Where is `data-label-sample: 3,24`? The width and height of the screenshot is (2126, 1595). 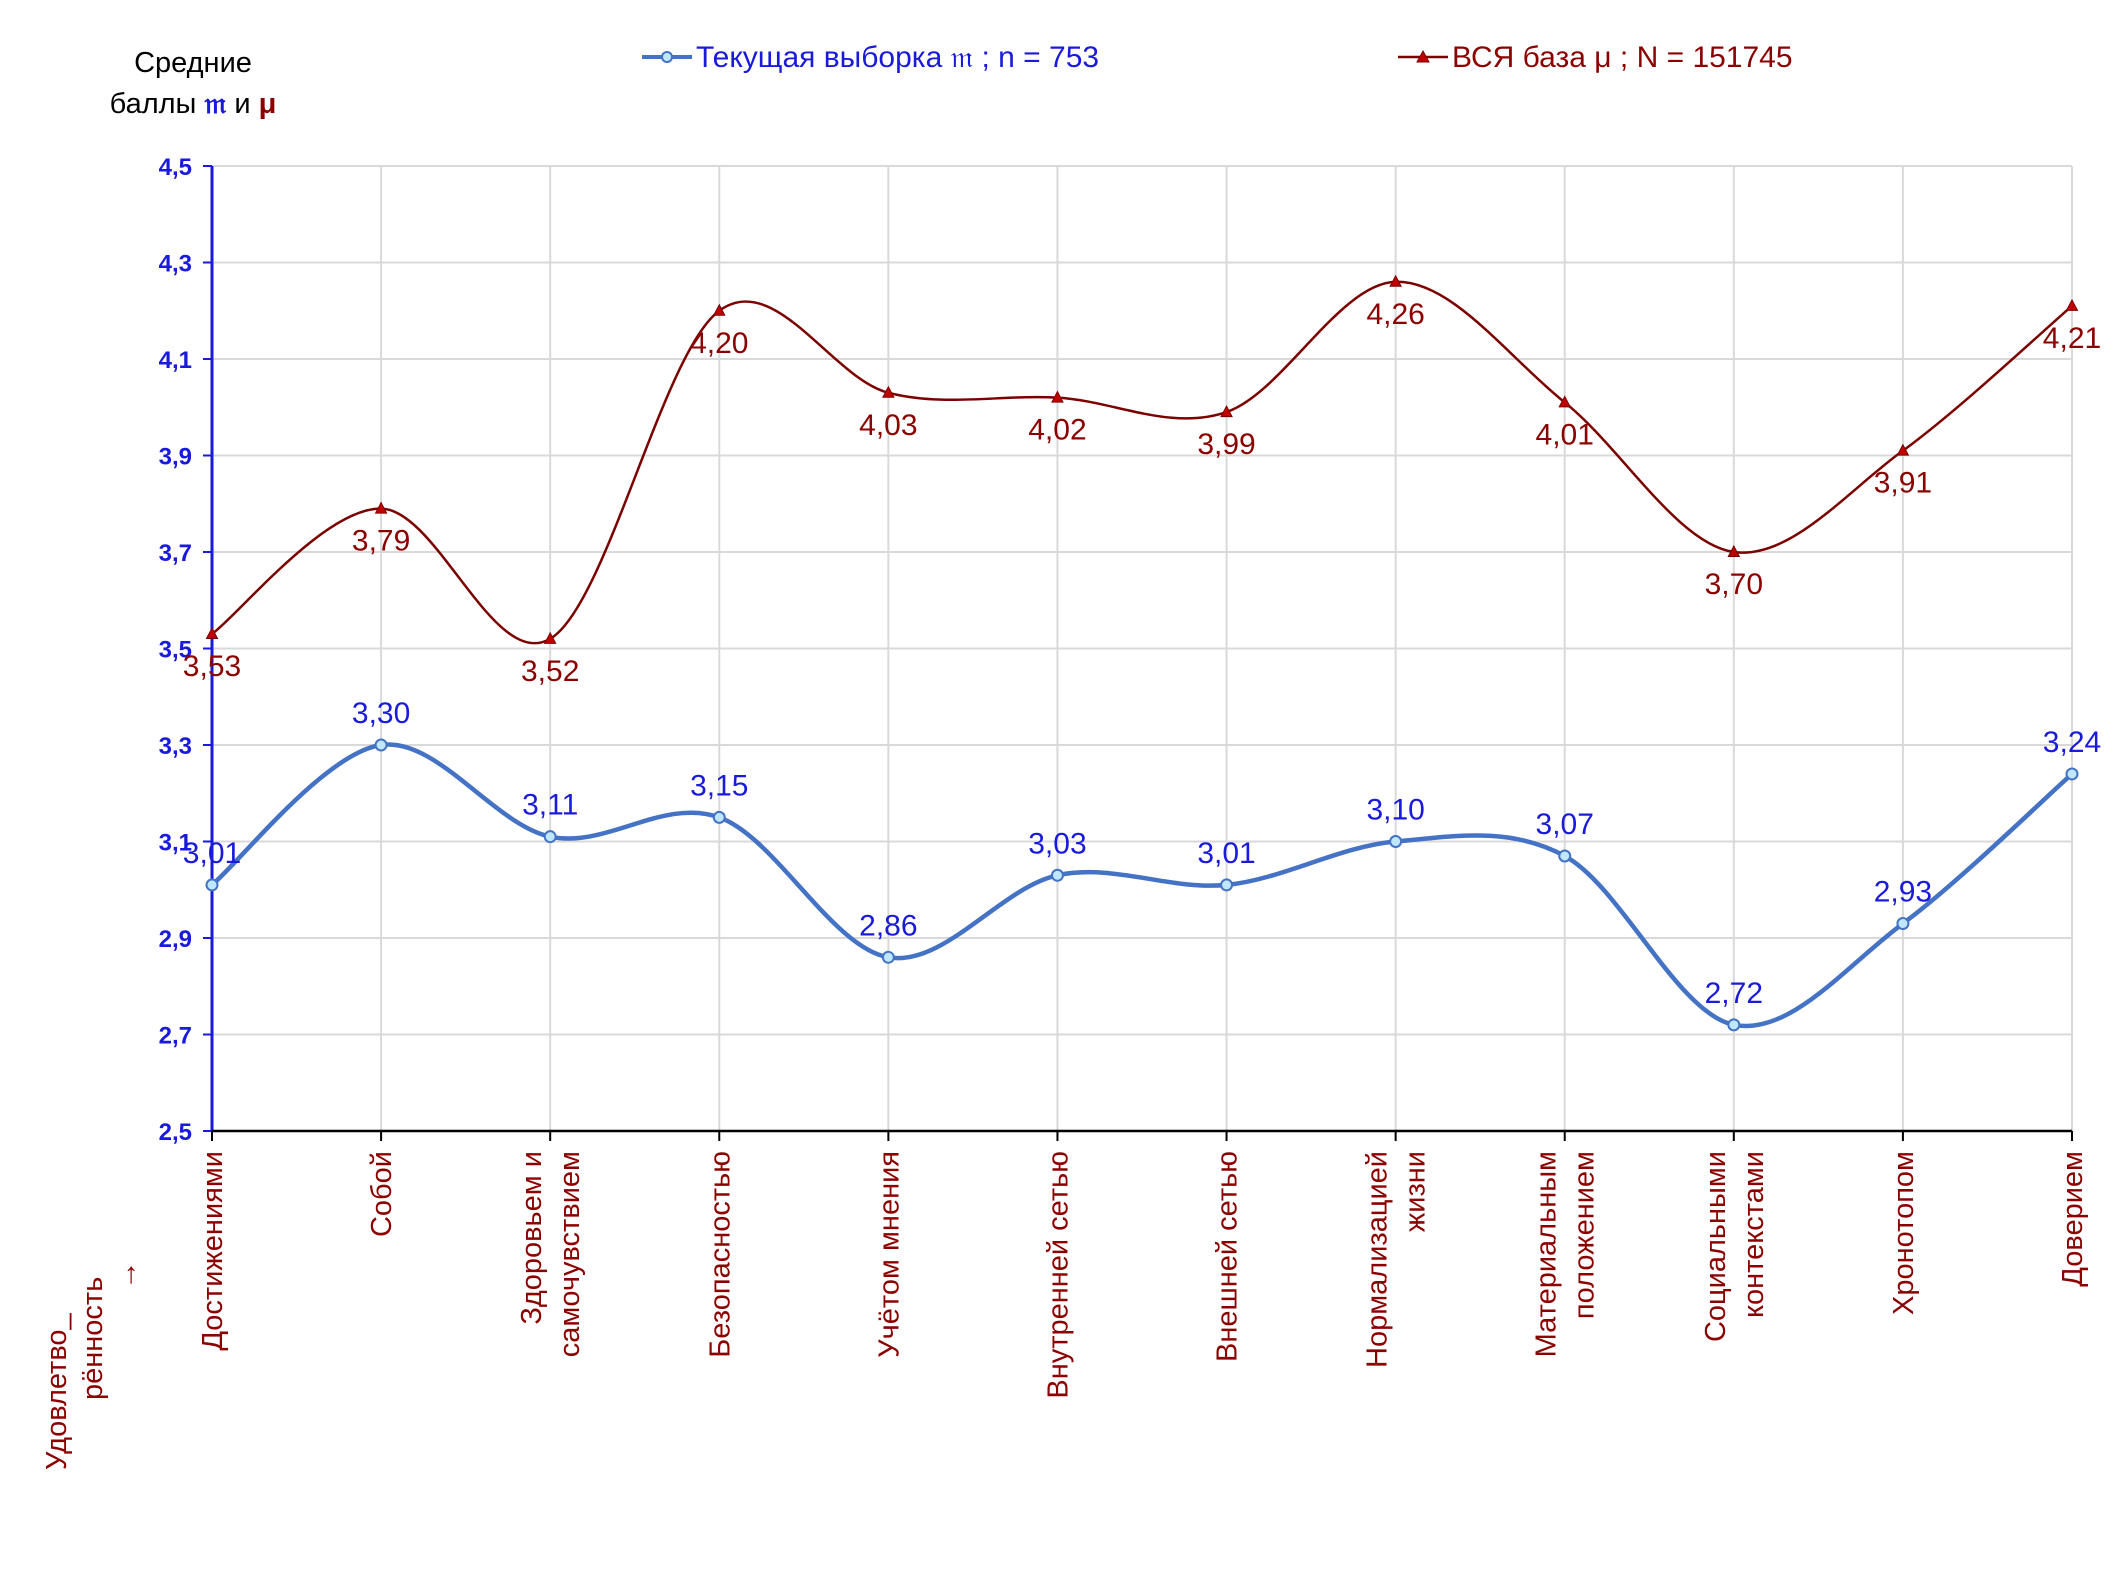 data-label-sample: 3,24 is located at coordinates (2072, 742).